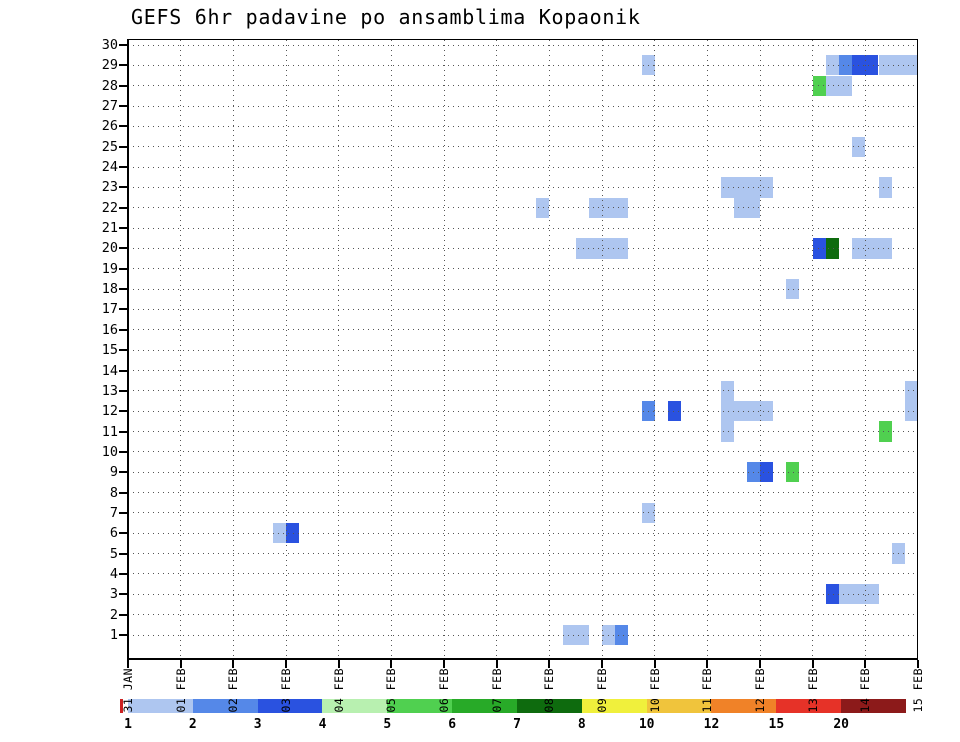 This screenshot has width=960, height=742. What do you see at coordinates (707, 690) in the screenshot?
I see `x-tick-label: 11 FEB` at bounding box center [707, 690].